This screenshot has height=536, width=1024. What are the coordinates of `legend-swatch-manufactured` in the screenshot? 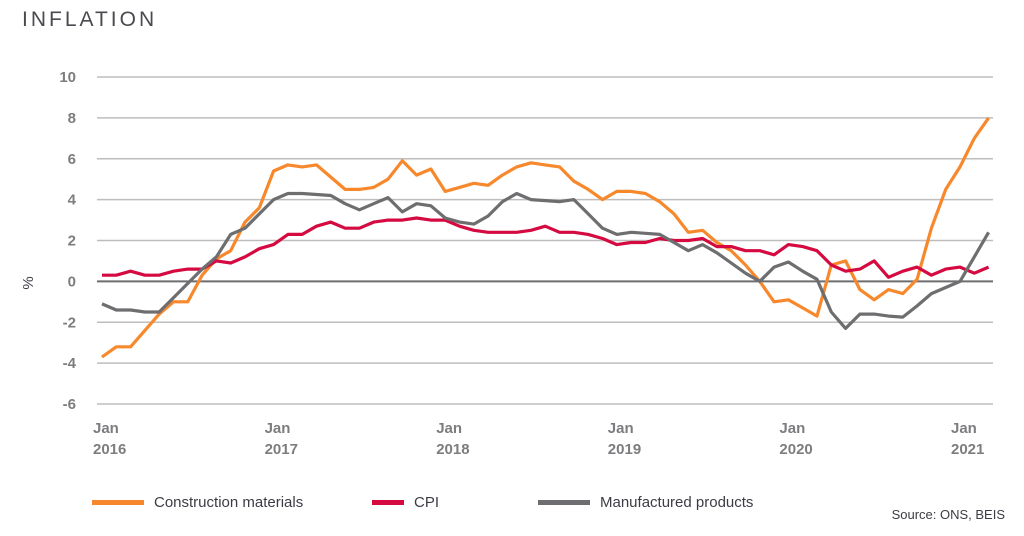 It's located at (564, 502).